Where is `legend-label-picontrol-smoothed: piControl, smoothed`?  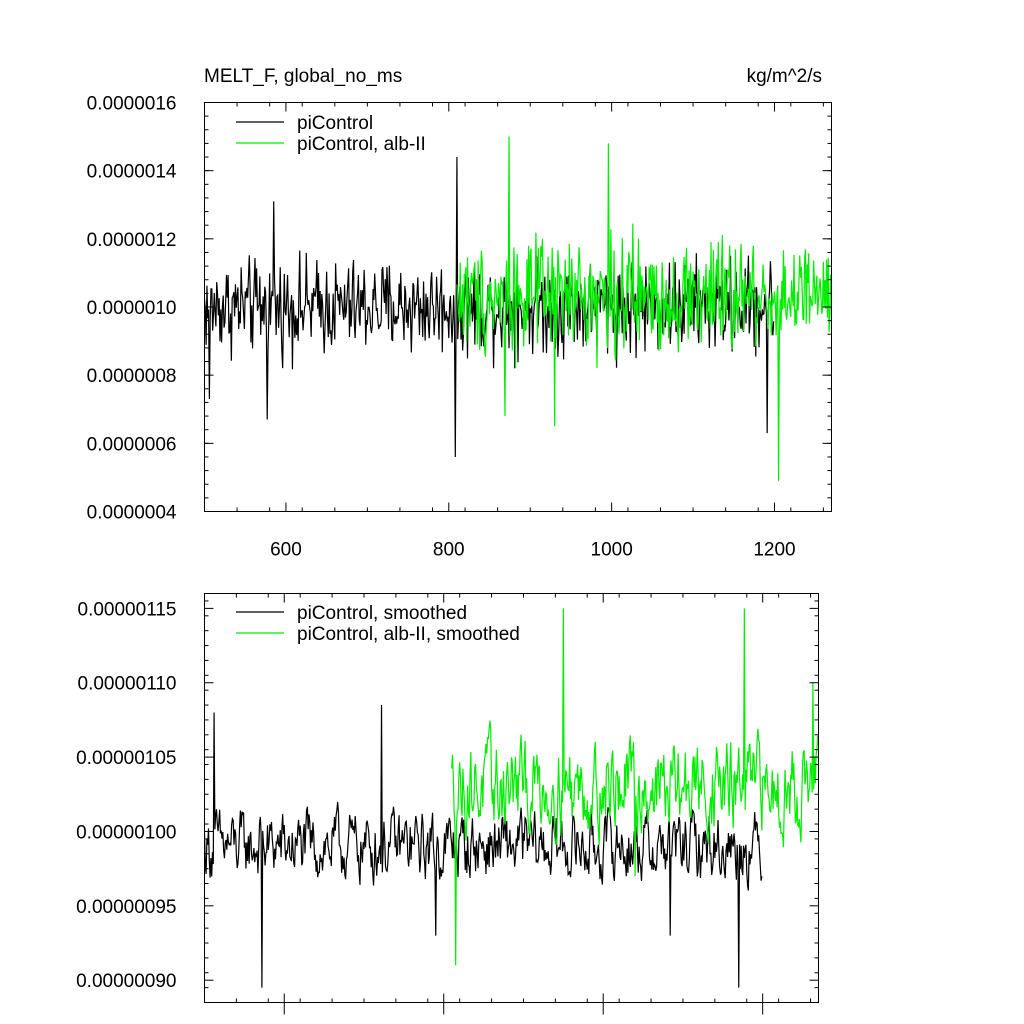
legend-label-picontrol-smoothed: piControl, smoothed is located at coordinates (382, 613).